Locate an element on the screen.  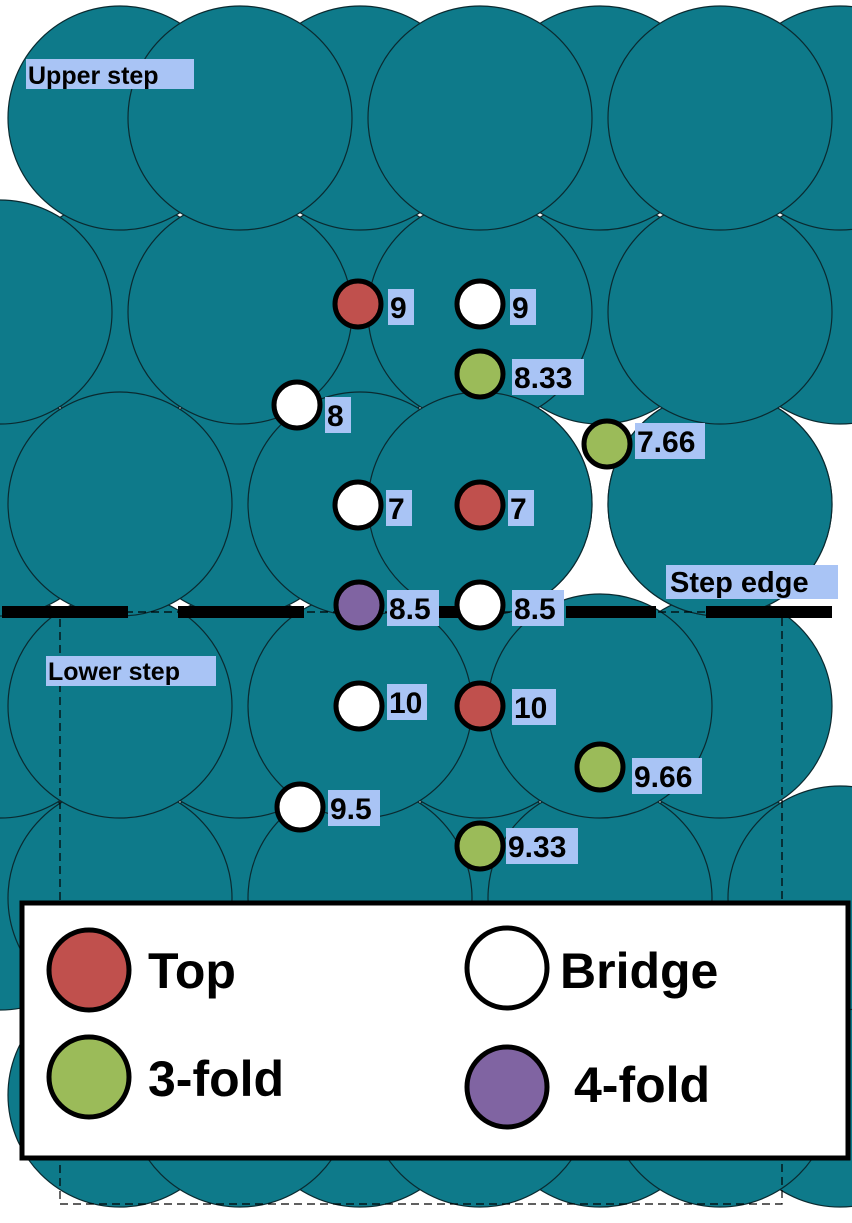
legend-threefold-label: 3-fold is located at coordinates (216, 1079).